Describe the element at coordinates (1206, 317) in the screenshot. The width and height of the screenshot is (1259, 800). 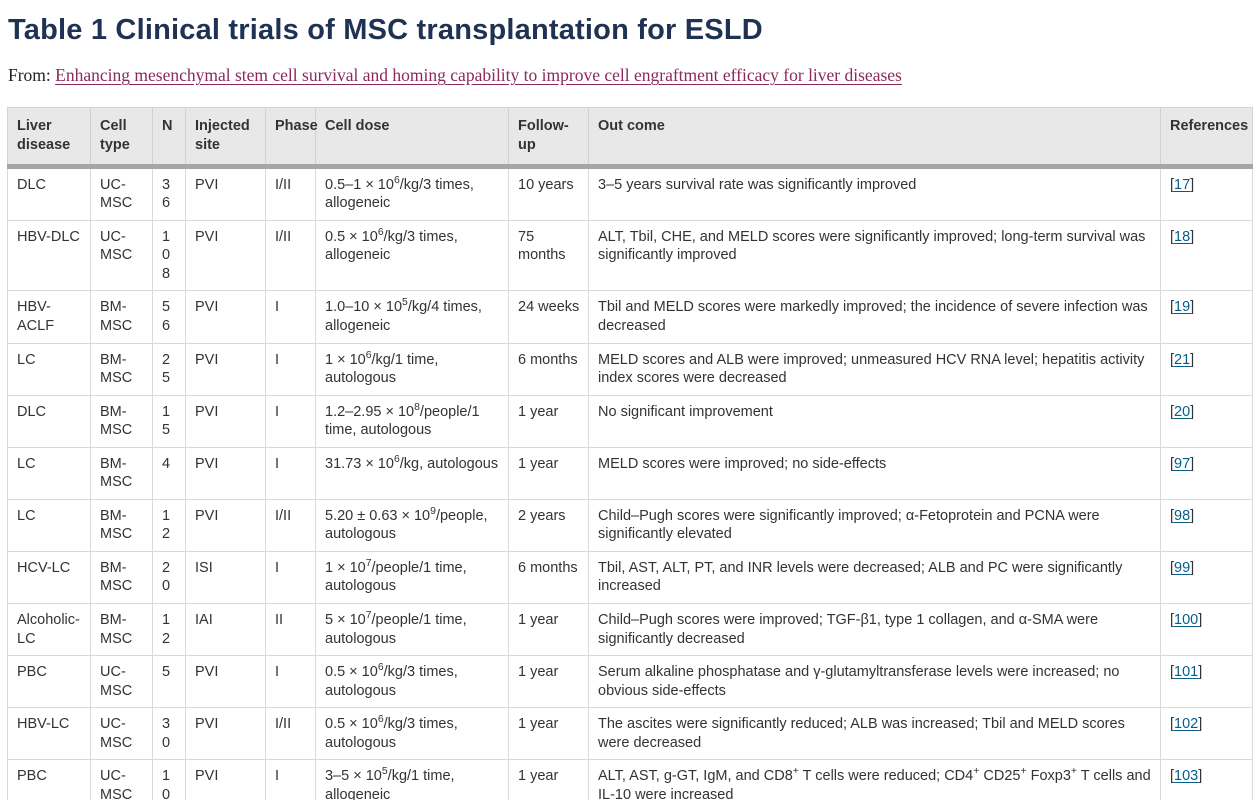
I see `cell-ref: [19]` at that location.